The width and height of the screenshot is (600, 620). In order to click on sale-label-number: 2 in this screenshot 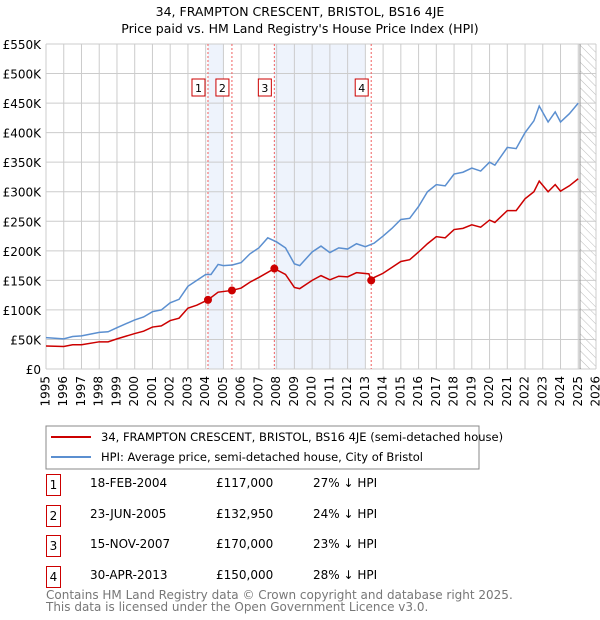, I will do `click(222, 88)`.